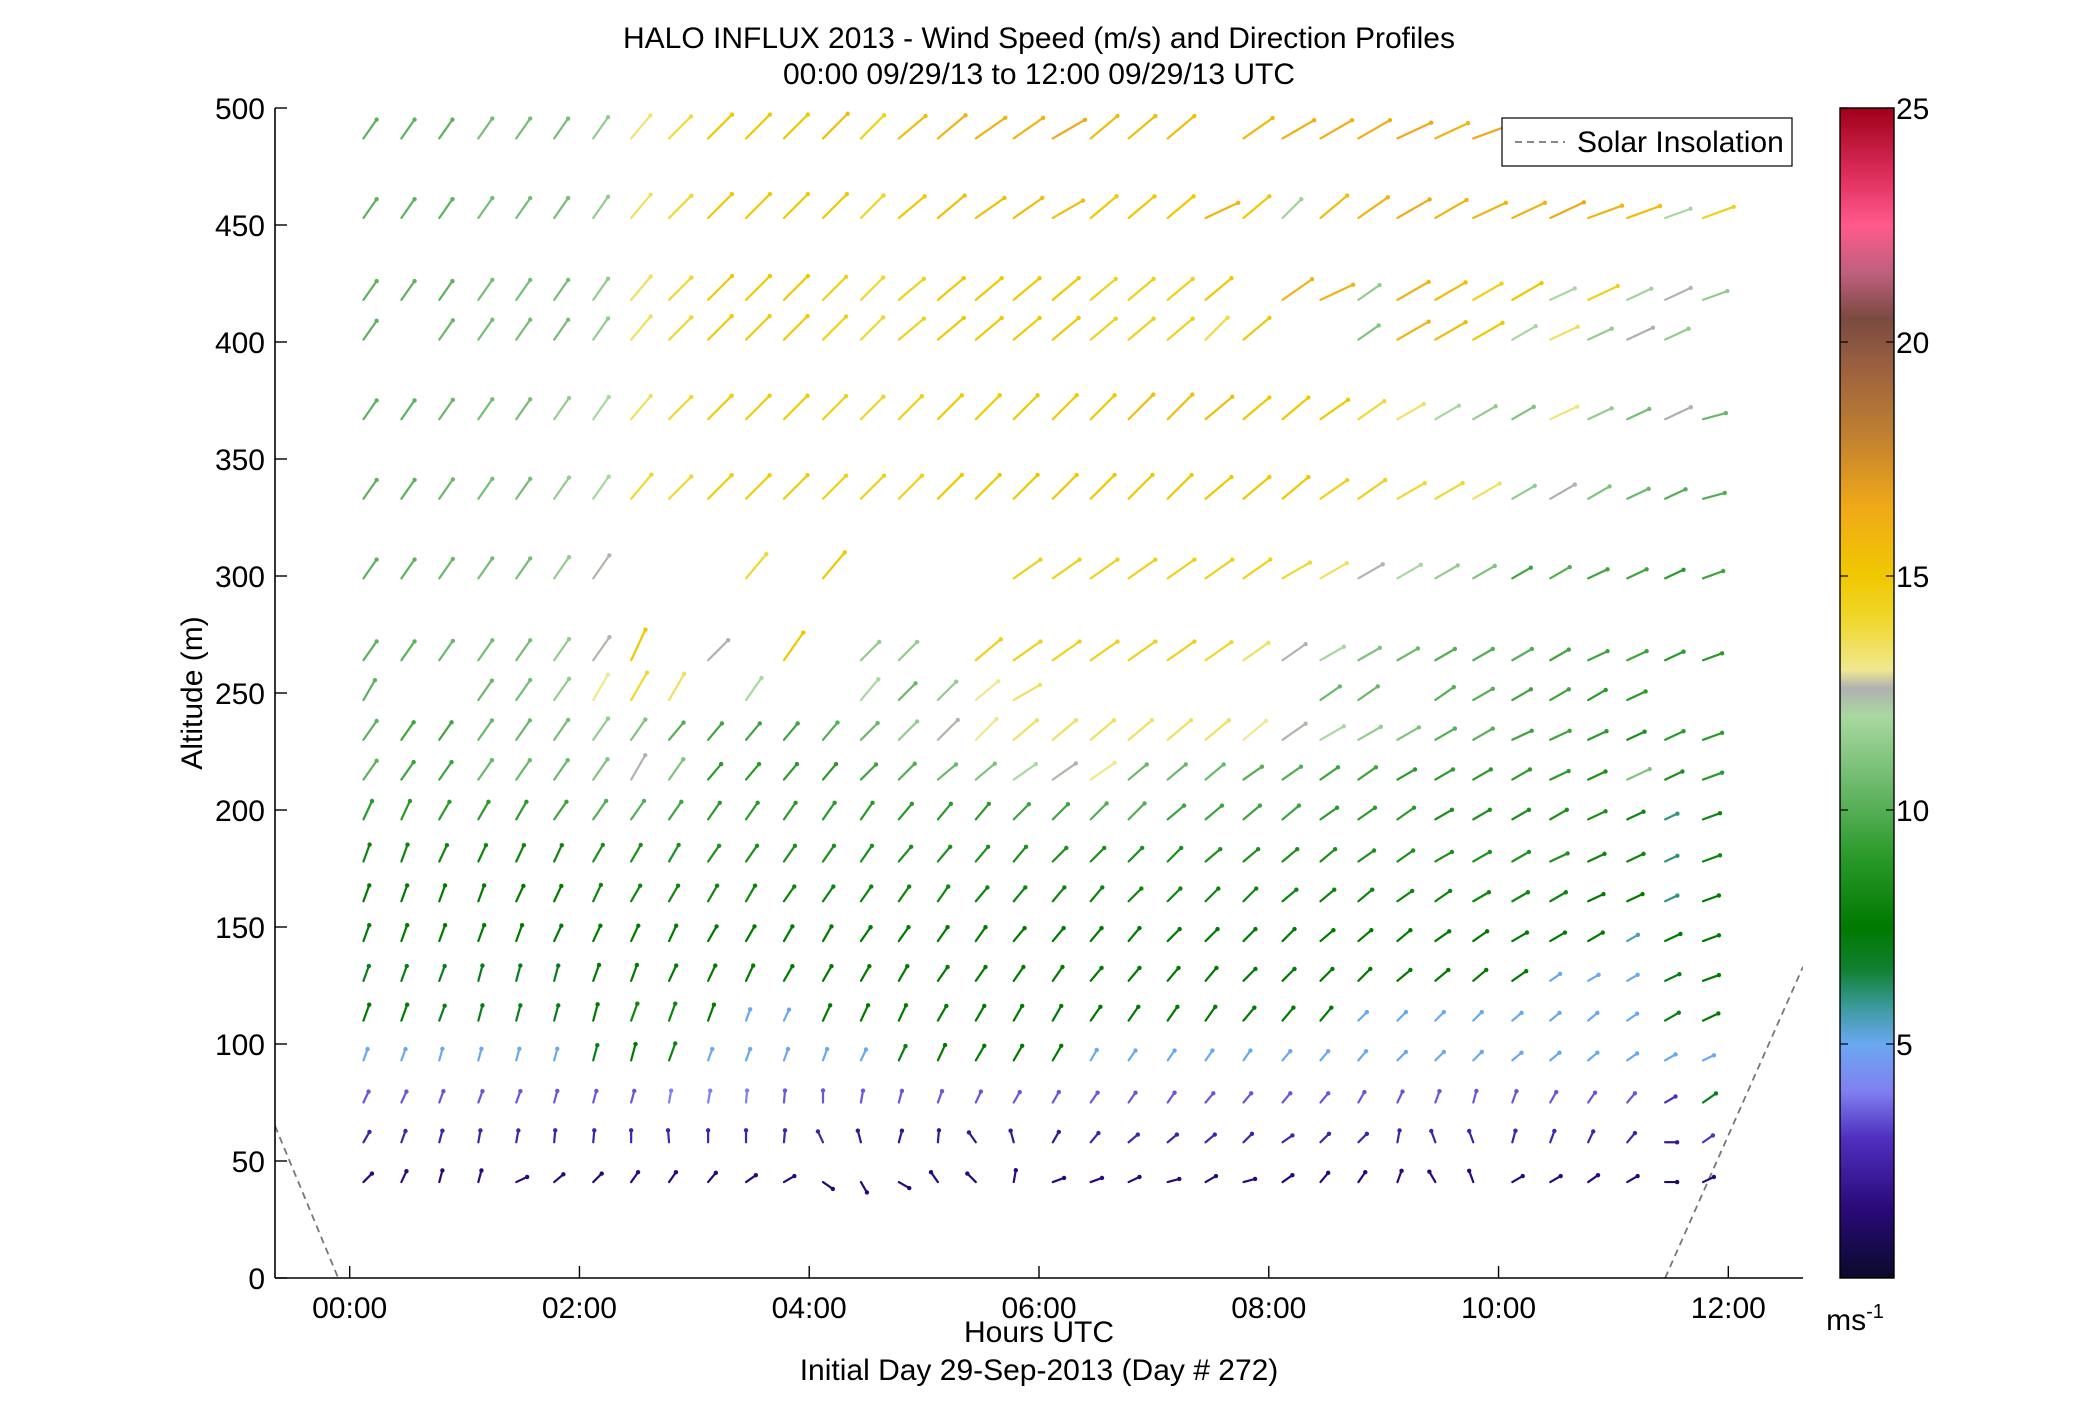 This screenshot has height=1425, width=2098. What do you see at coordinates (240, 109) in the screenshot?
I see `y-tick-label: 500` at bounding box center [240, 109].